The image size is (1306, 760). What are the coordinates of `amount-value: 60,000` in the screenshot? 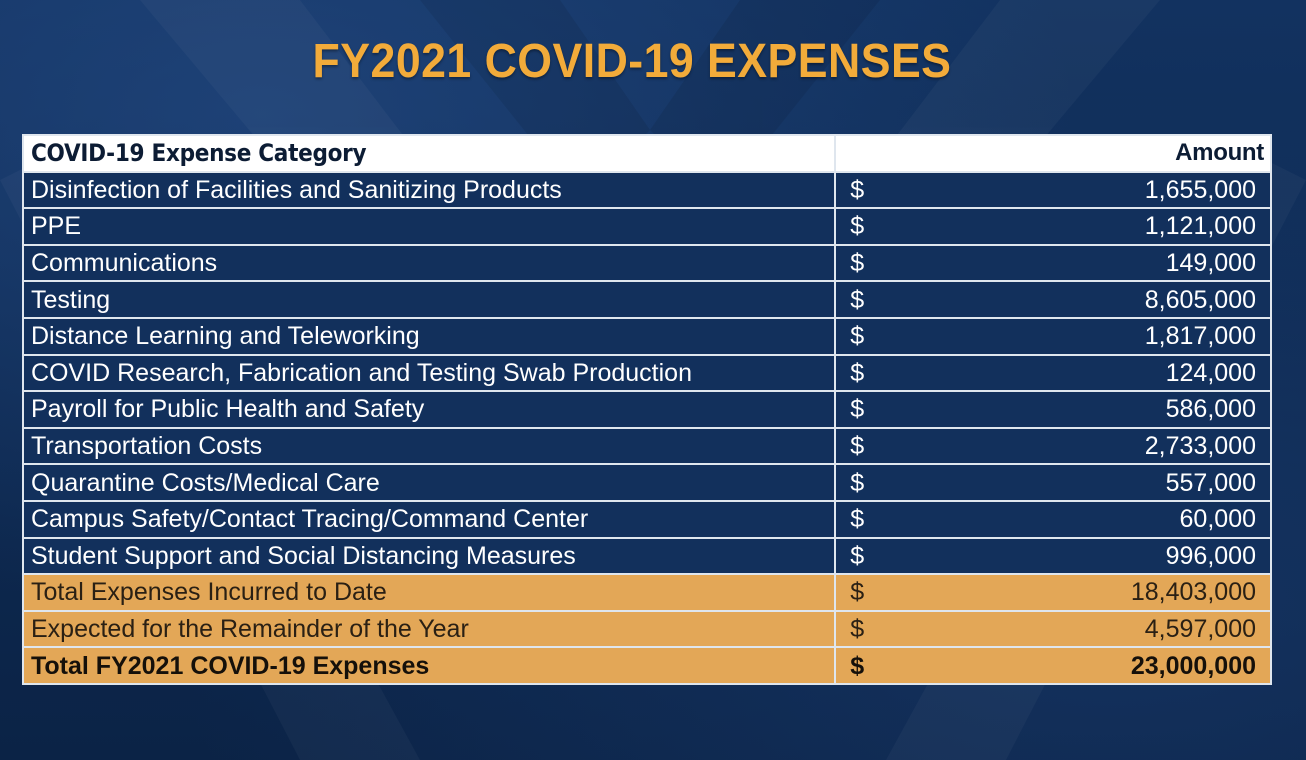 It's located at (1217, 519).